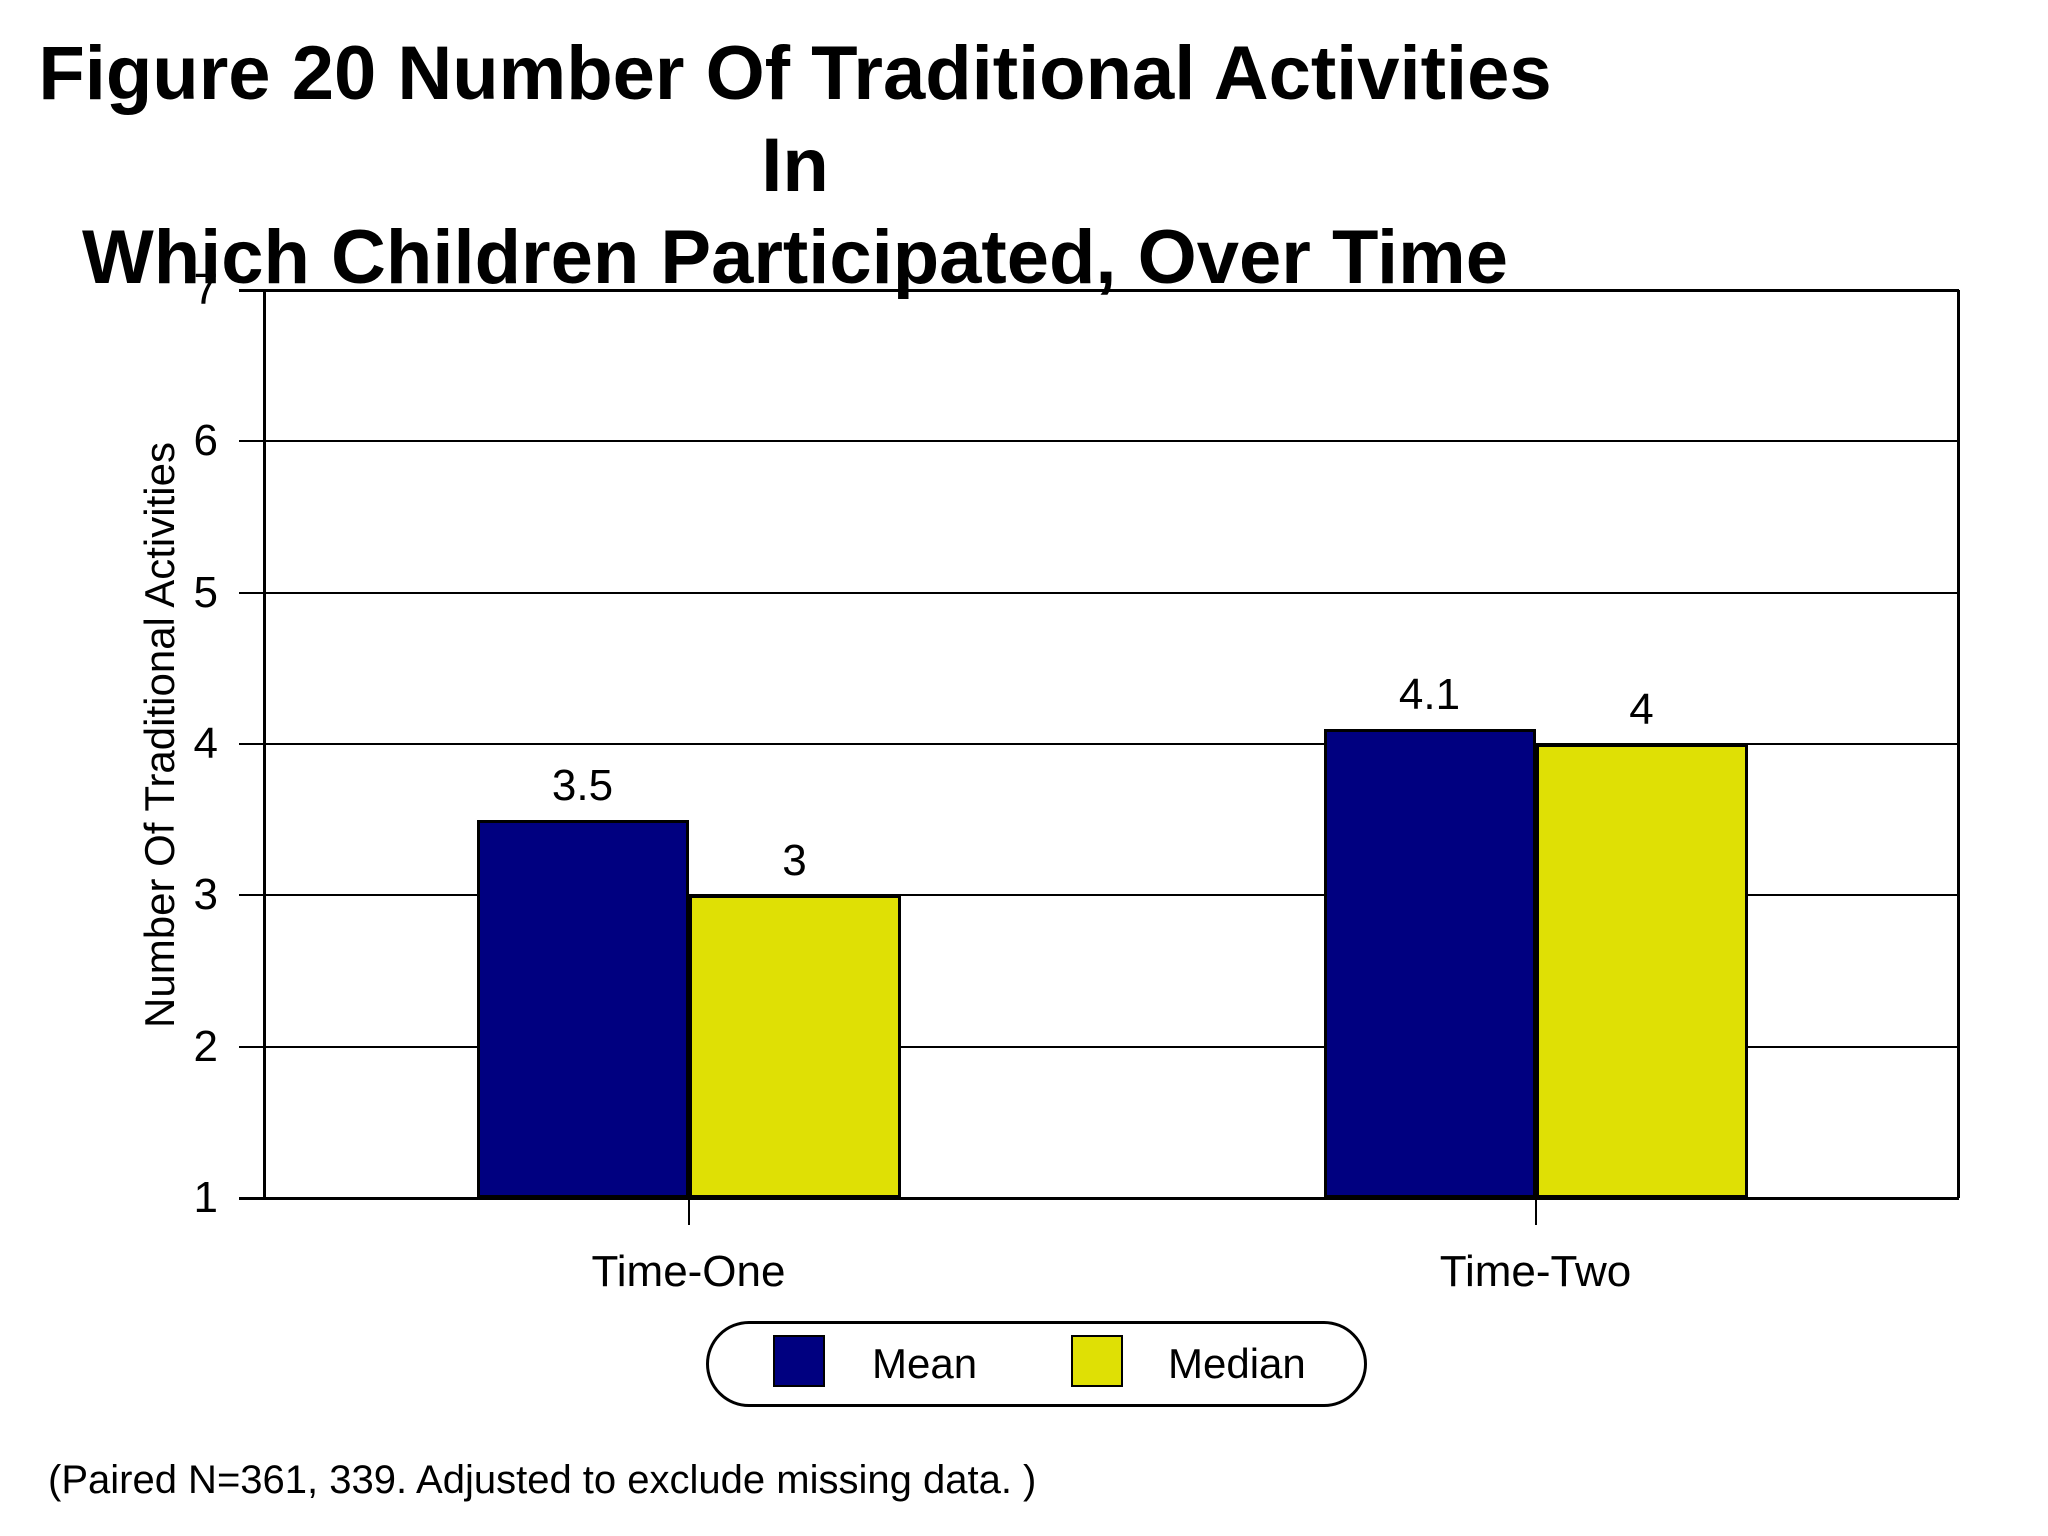 This screenshot has width=2048, height=1536. Describe the element at coordinates (799, 1361) in the screenshot. I see `legend-swatch-mean` at that location.